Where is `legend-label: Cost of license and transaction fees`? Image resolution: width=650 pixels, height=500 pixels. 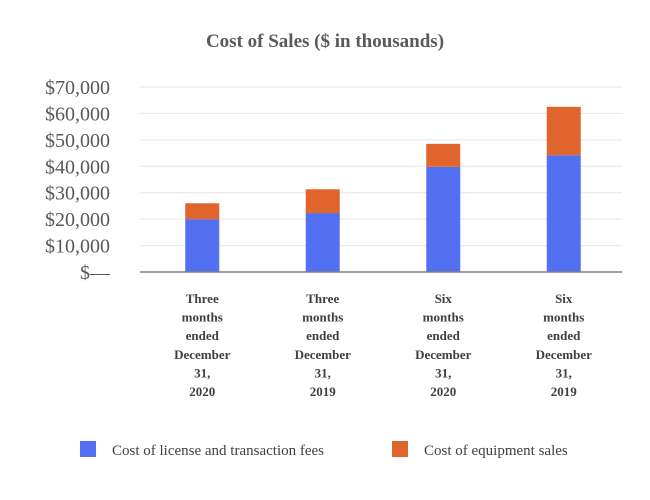
legend-label: Cost of license and transaction fees is located at coordinates (218, 451).